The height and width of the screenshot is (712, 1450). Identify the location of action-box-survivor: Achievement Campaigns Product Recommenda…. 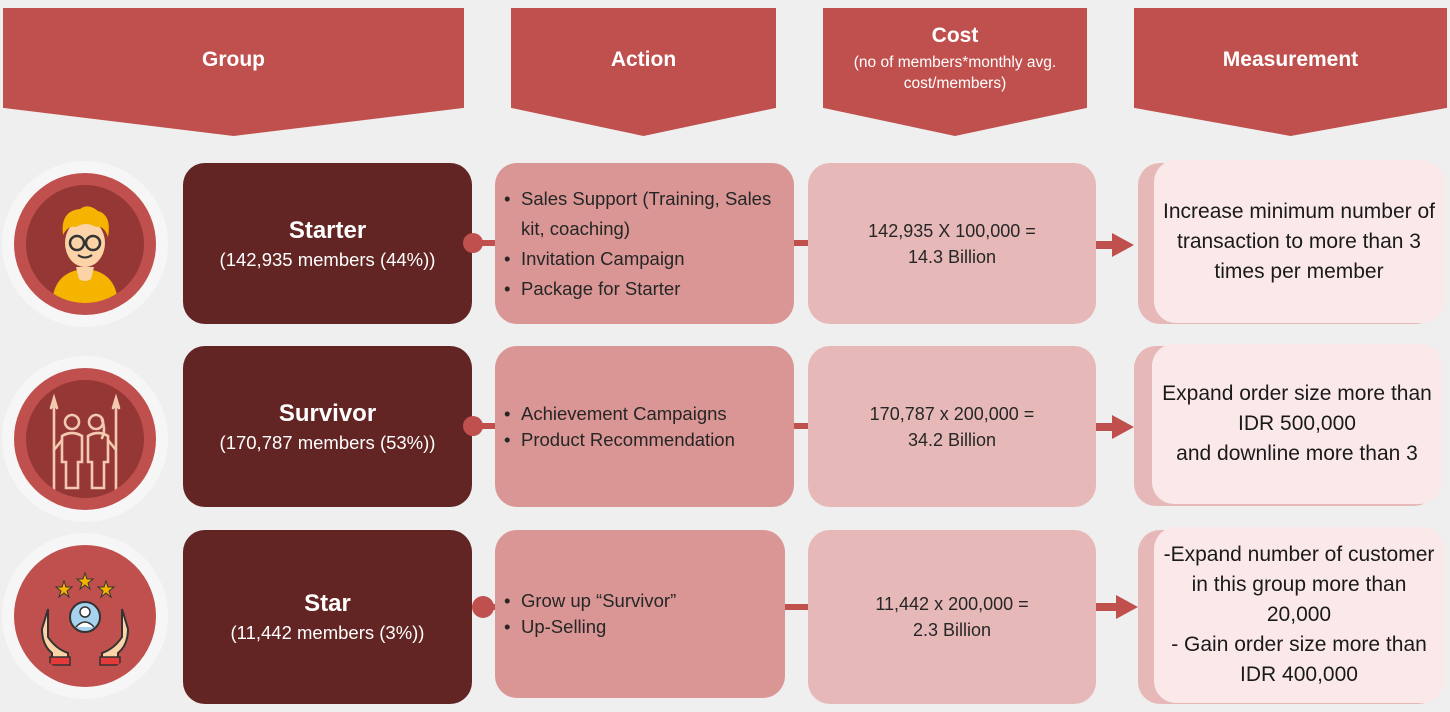
(644, 426).